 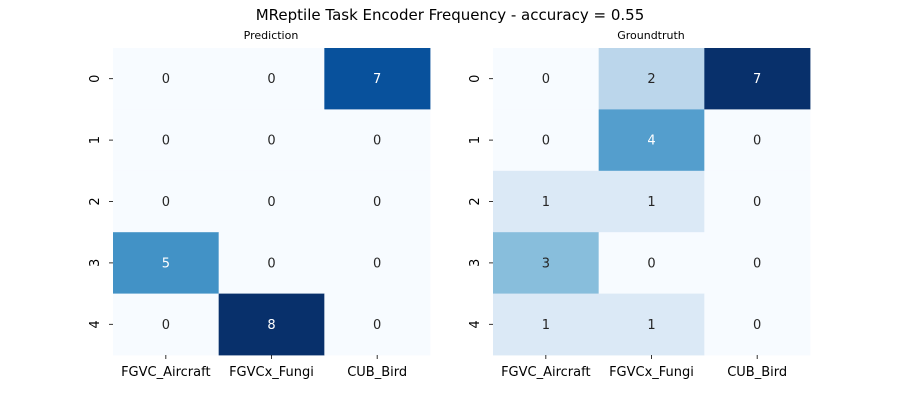 I want to click on cell-value-label: 4, so click(x=651, y=141).